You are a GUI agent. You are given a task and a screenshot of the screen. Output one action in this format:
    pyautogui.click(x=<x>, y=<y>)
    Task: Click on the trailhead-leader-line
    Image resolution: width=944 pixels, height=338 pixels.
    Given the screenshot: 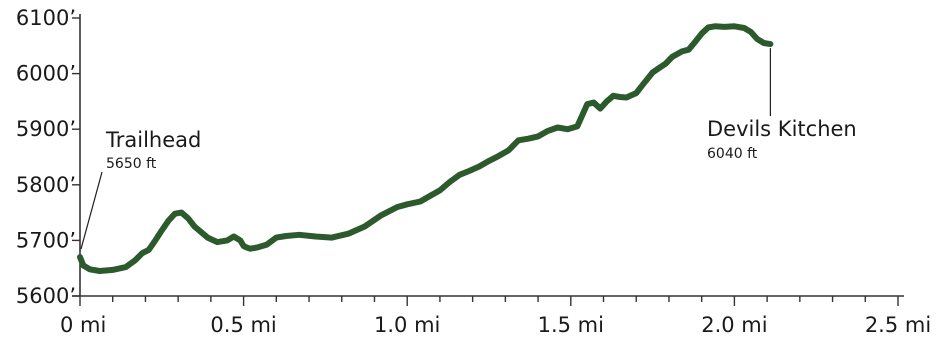 What is the action you would take?
    pyautogui.click(x=91, y=210)
    